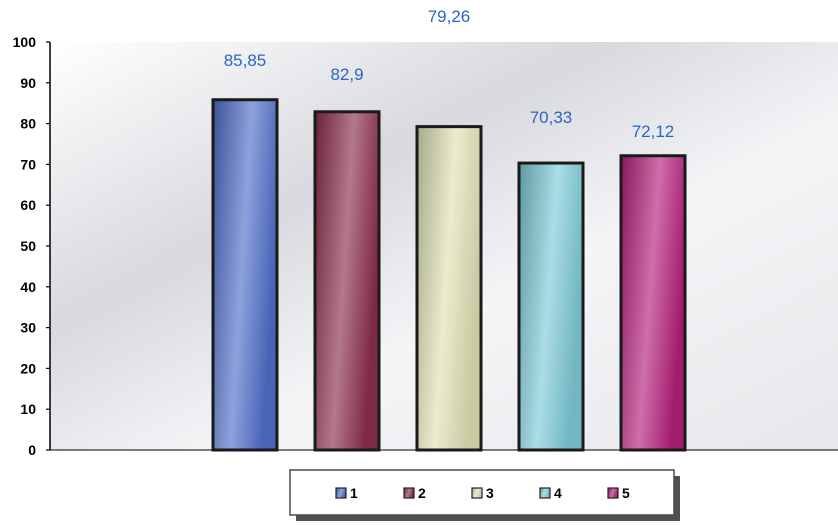 This screenshot has height=526, width=838. I want to click on data-label-2: 82,9, so click(346, 74).